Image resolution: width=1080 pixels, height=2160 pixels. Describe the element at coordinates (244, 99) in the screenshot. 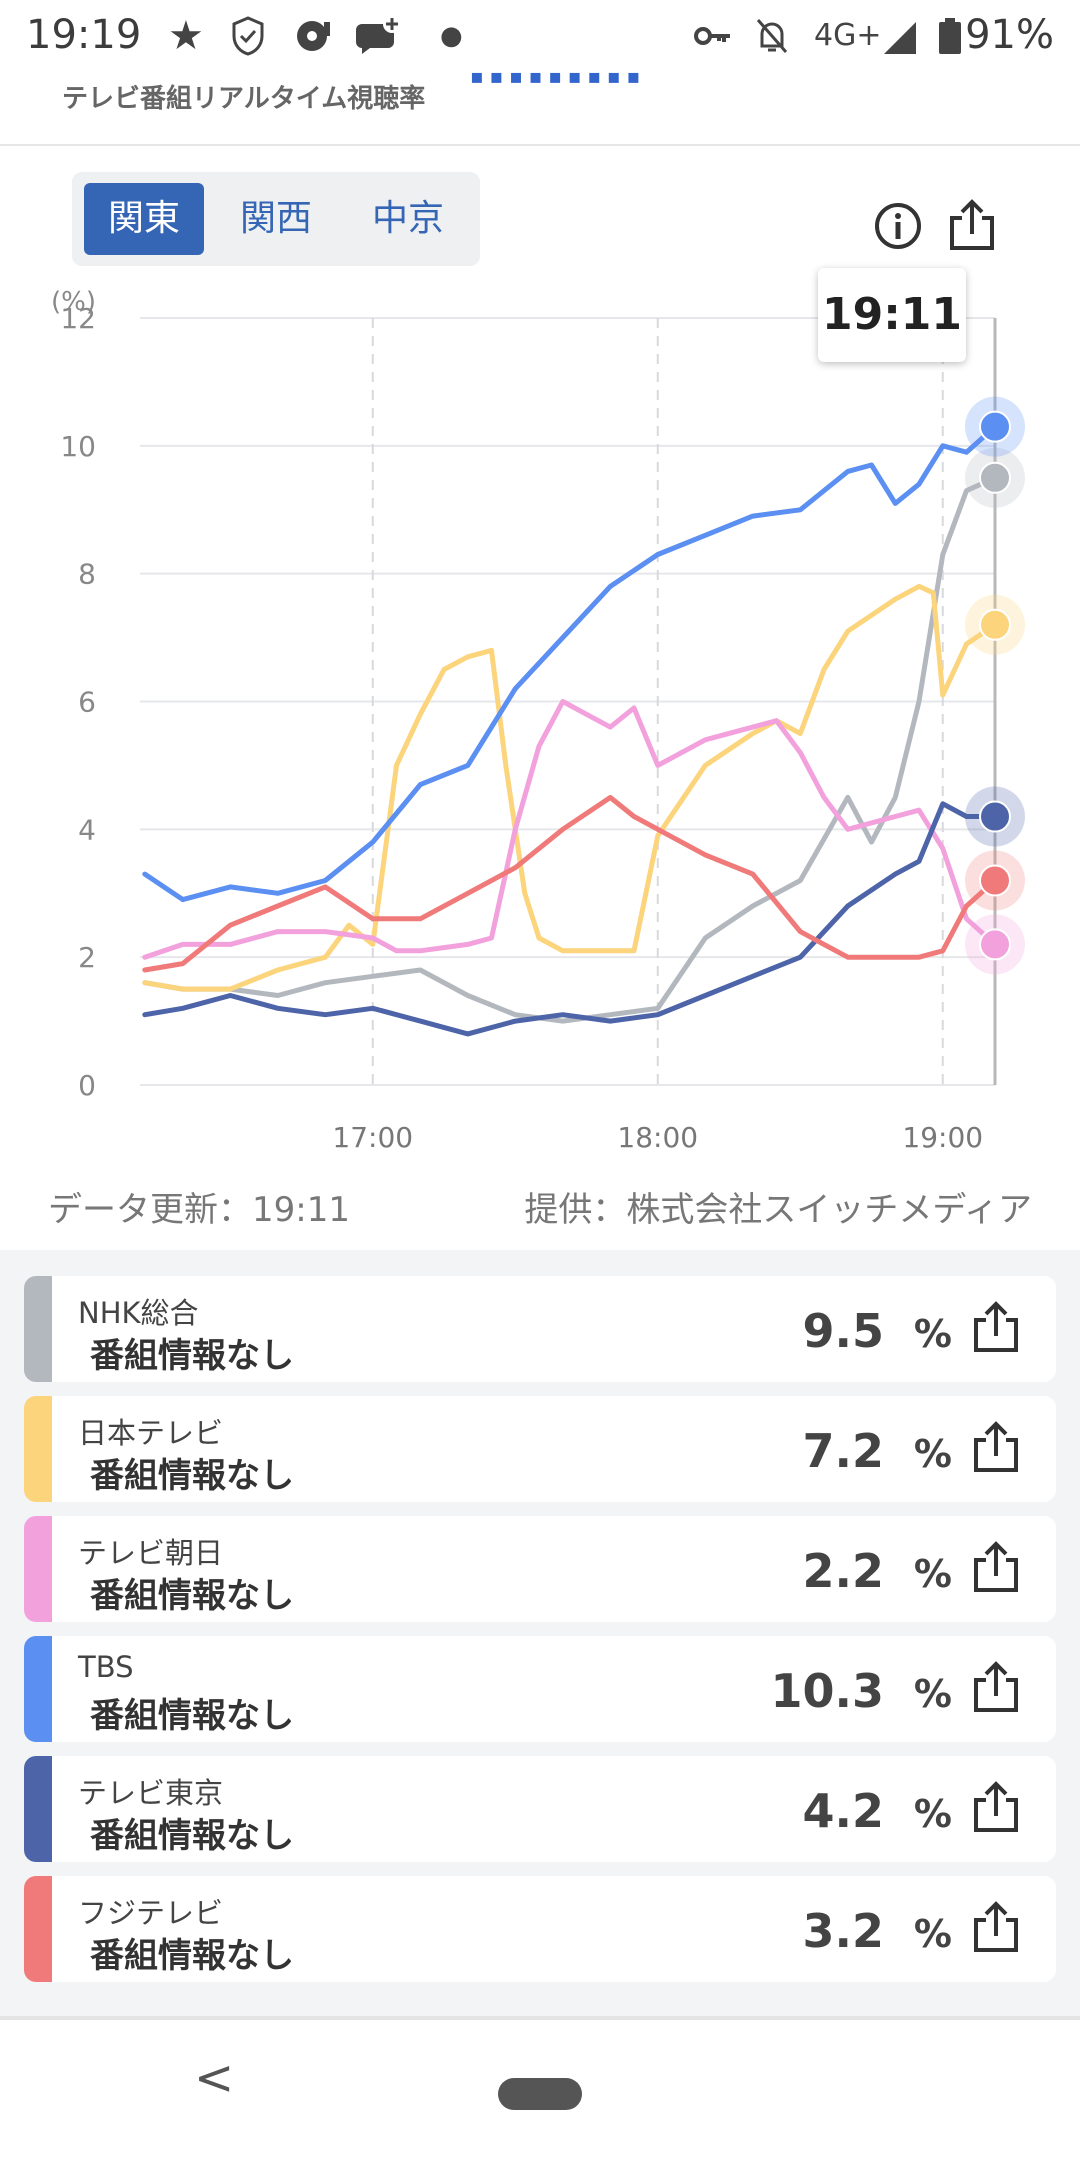

I see `page-title: テレビ番組リアルタイム視聴率` at that location.